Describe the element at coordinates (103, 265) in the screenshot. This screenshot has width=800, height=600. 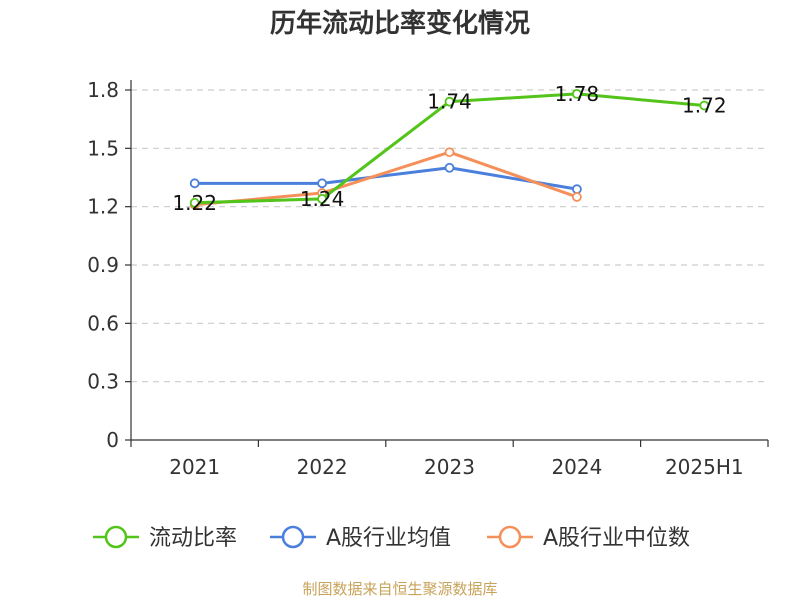
I see `y-tick-label: 0.9` at that location.